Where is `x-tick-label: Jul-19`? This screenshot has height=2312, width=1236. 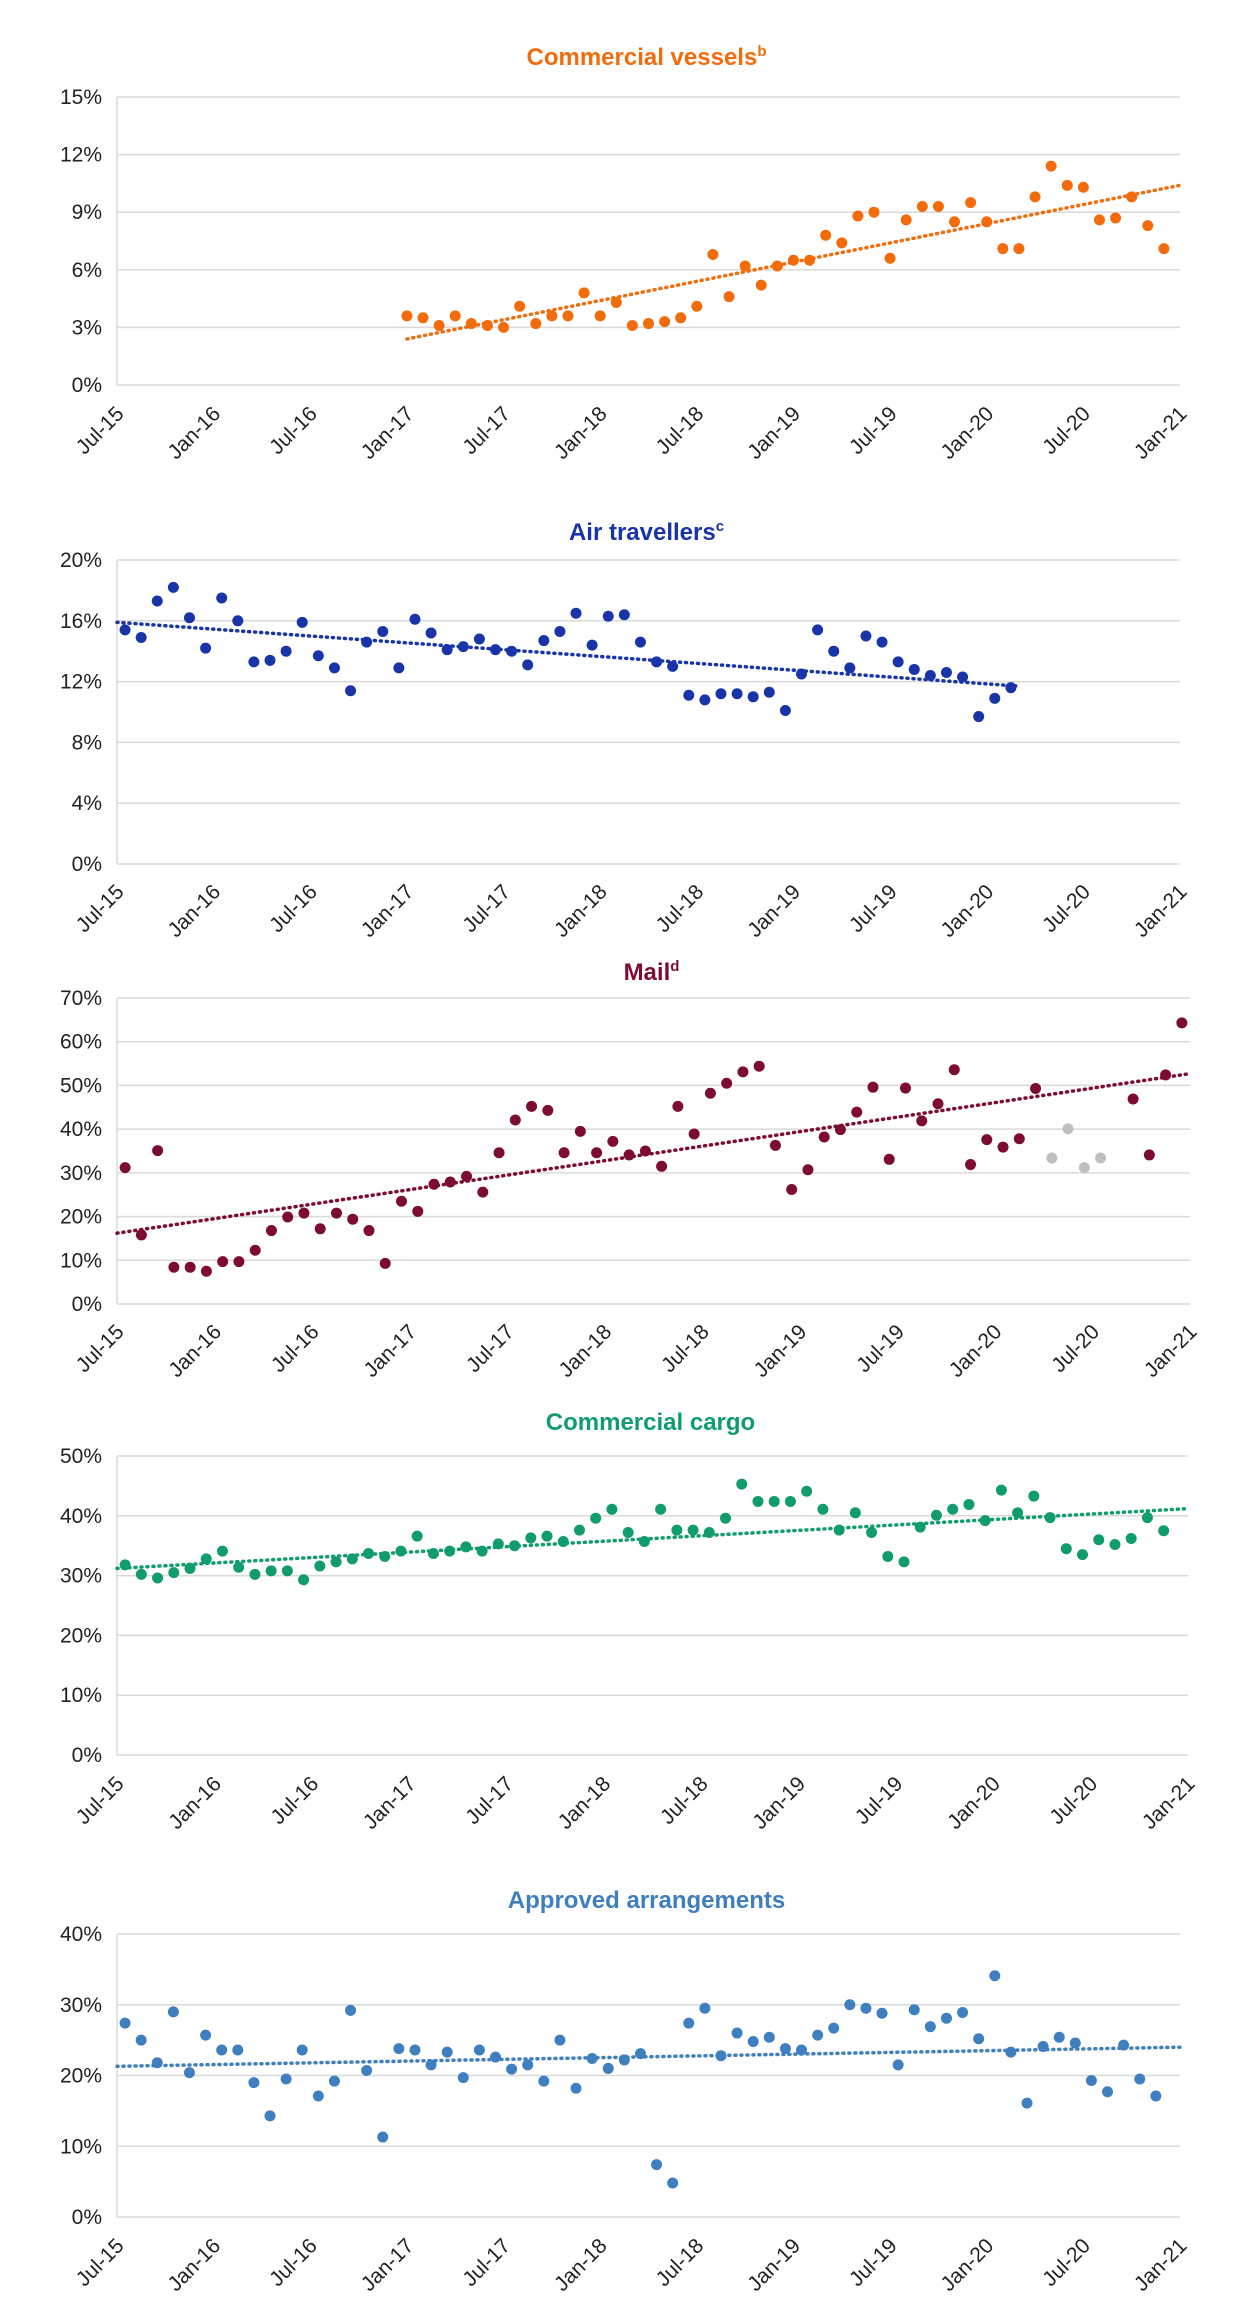
x-tick-label: Jul-19 is located at coordinates (873, 2262).